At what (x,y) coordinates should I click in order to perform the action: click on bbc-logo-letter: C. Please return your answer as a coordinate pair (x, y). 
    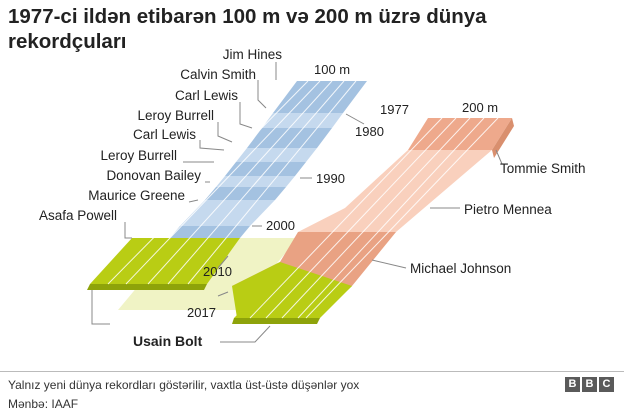
    Looking at the image, I should click on (606, 384).